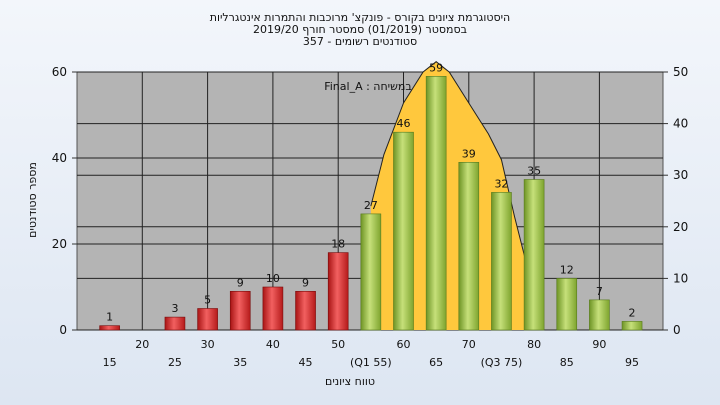  Describe the element at coordinates (109, 317) in the screenshot. I see `bar-value-label: 1` at that location.